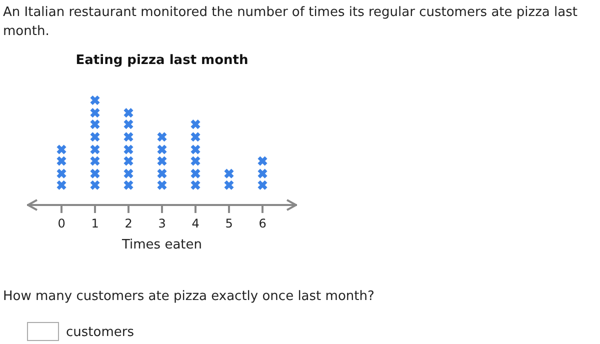 This screenshot has height=344, width=600. Describe the element at coordinates (161, 245) in the screenshot. I see `x-axis-title: Times eaten` at that location.